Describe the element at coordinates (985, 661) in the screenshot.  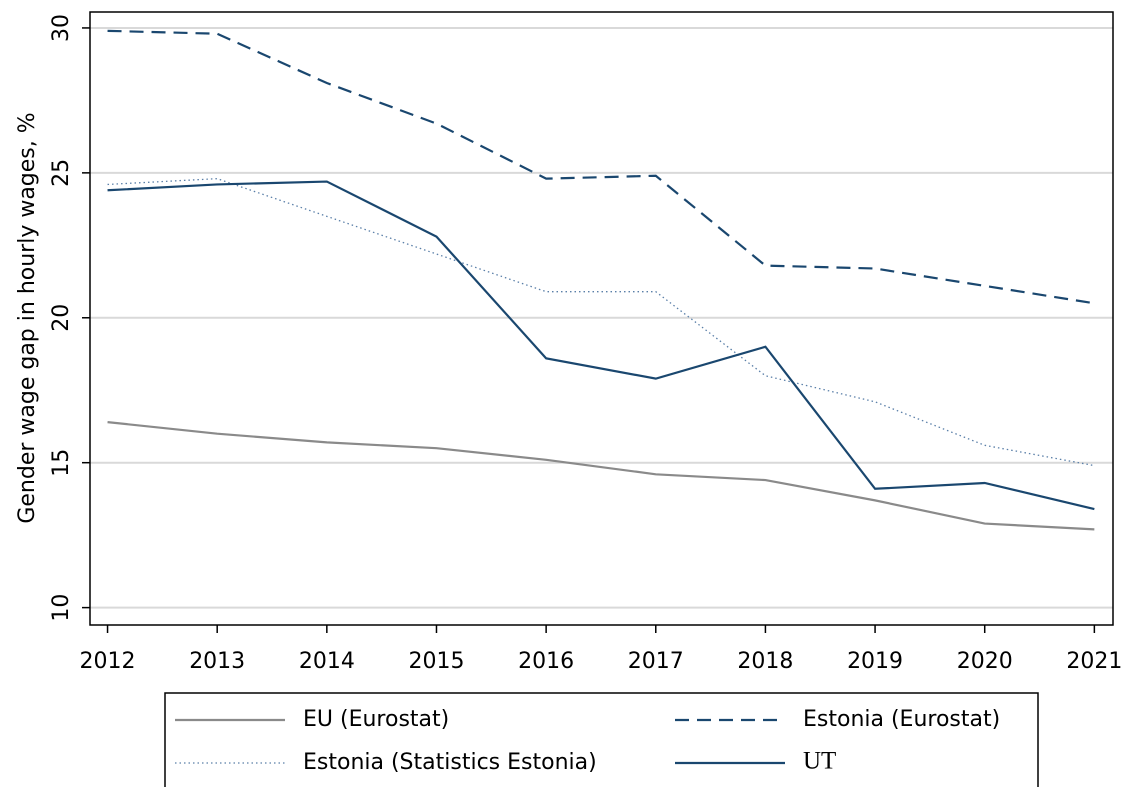
I see `x-tick-label: 2020` at that location.